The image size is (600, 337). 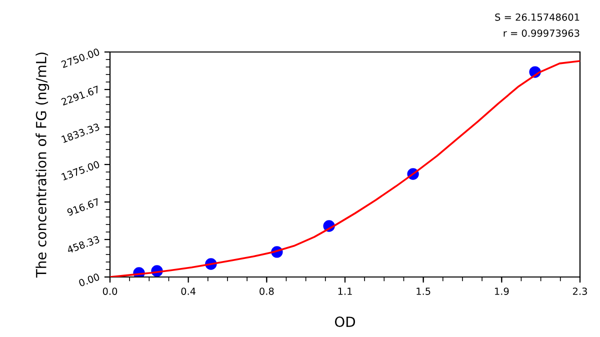 I want to click on x-tick-label: 1.9, so click(x=502, y=291).